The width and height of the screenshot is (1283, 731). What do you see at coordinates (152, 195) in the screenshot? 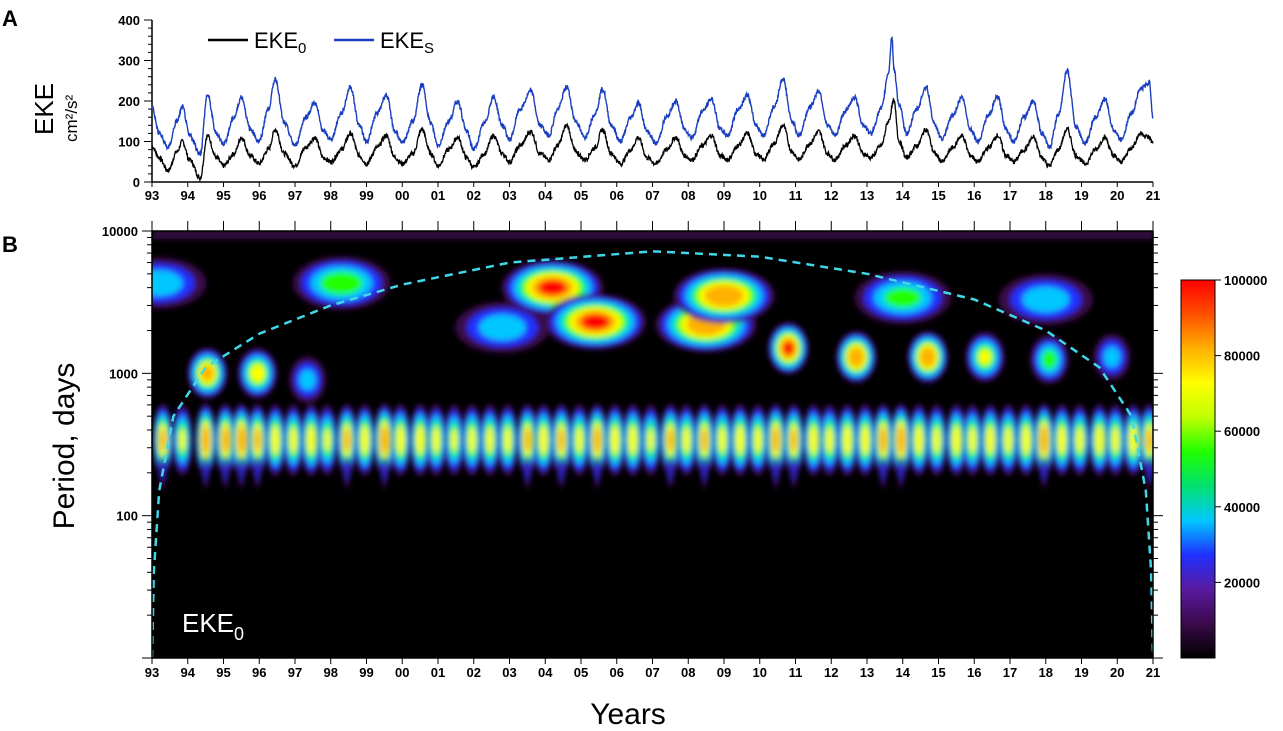
I see `panel-a-x-tick-label: 93` at bounding box center [152, 195].